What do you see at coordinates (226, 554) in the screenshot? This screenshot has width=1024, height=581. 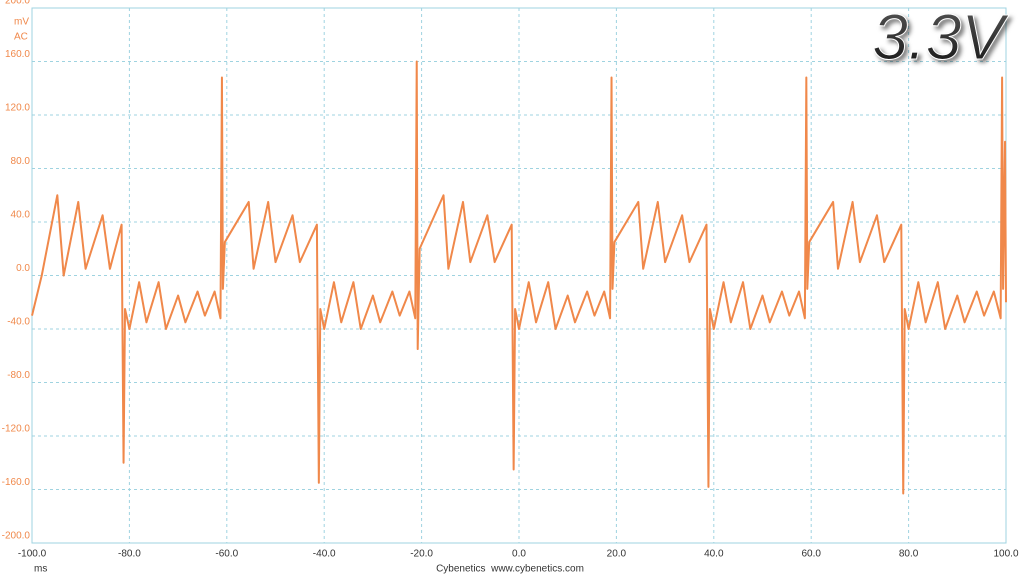 I see `x-tick-label: -60.0` at bounding box center [226, 554].